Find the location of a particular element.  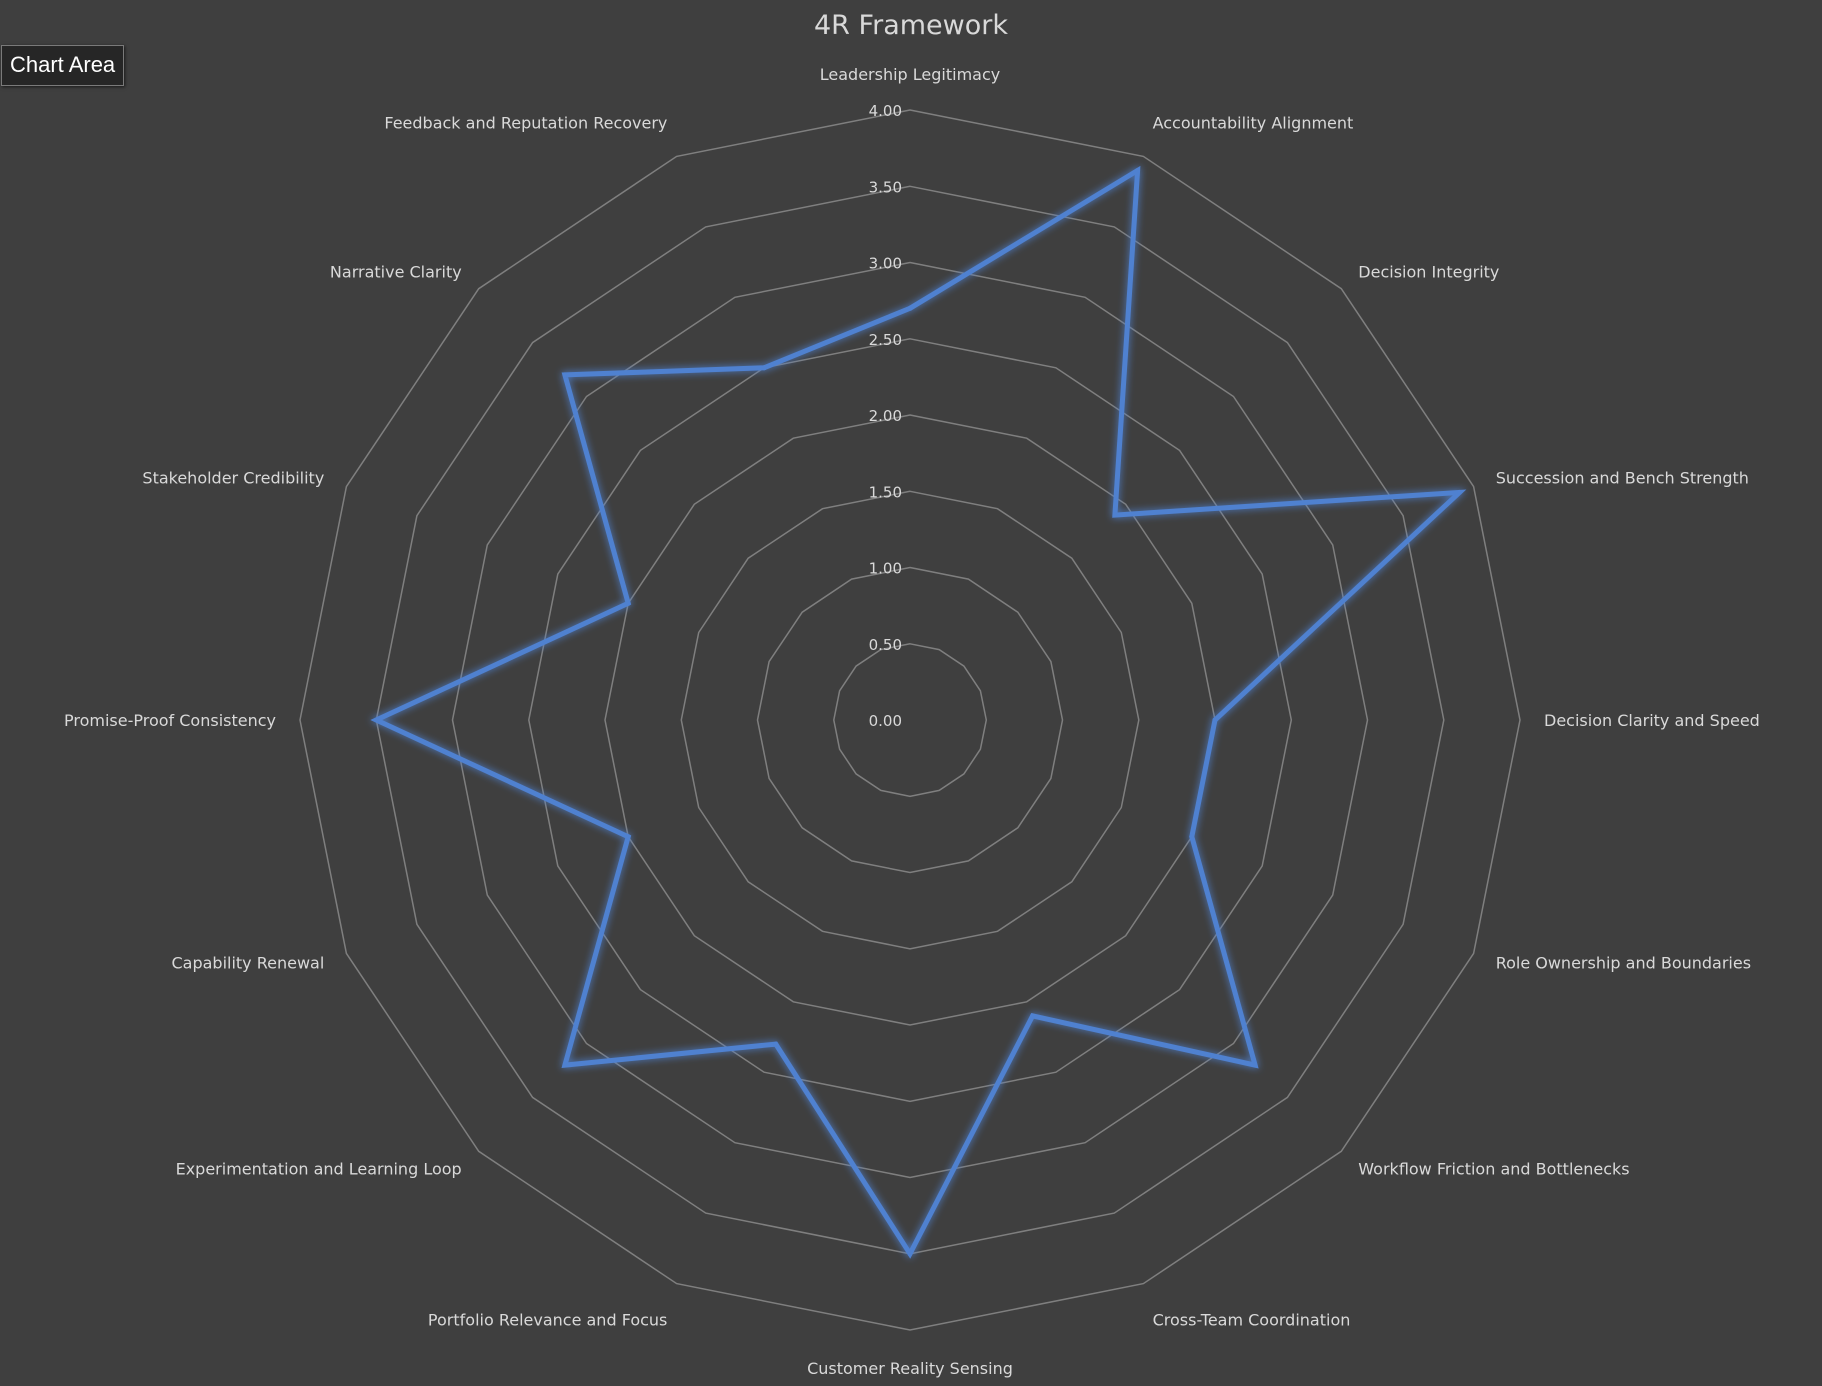

category-label: Portfolio Relevance and Focus is located at coordinates (547, 1320).